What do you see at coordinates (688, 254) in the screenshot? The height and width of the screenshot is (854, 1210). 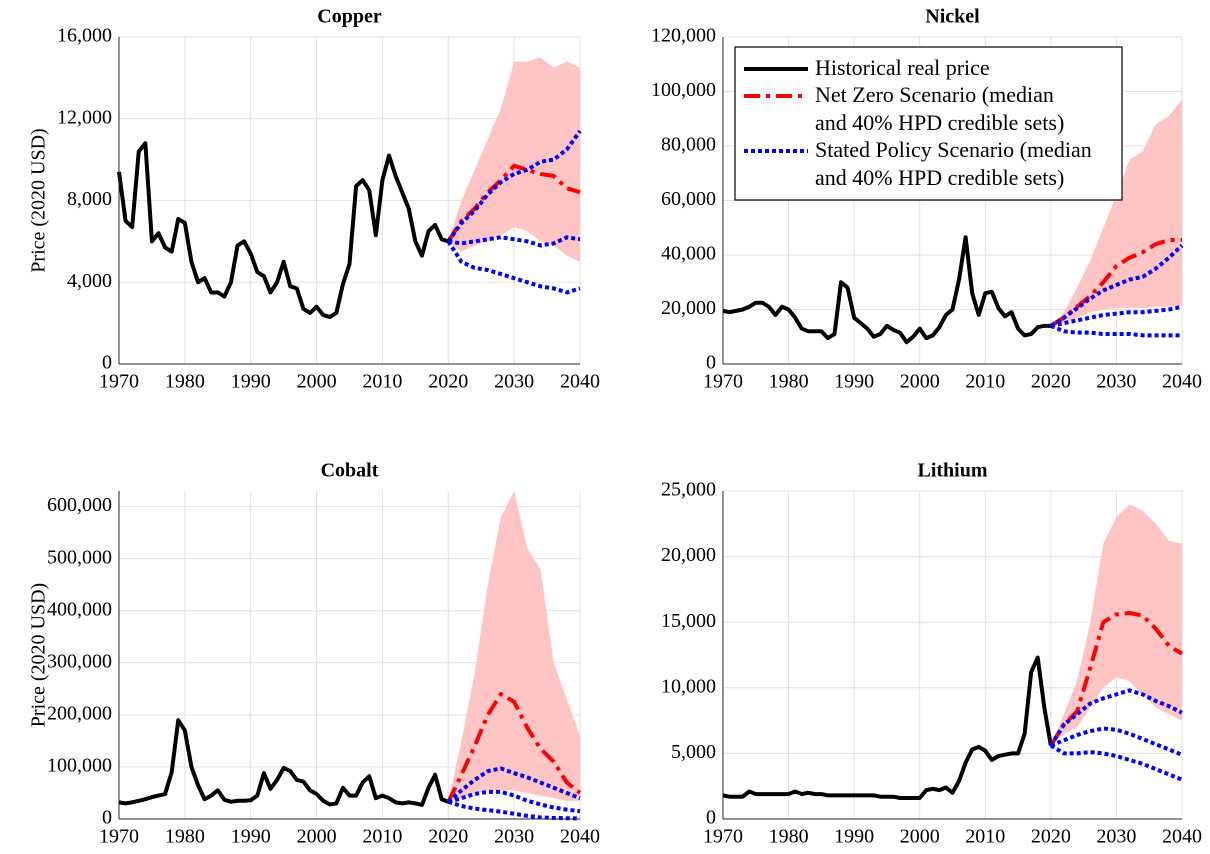 I see `y-tick-label: 40,000` at bounding box center [688, 254].